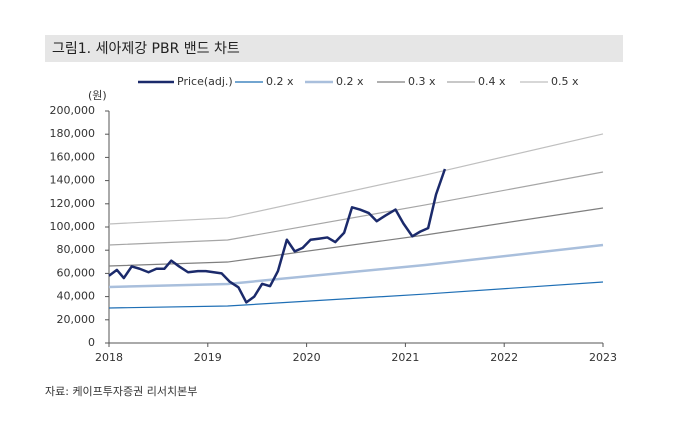 This screenshot has height=437, width=675. Describe the element at coordinates (73, 110) in the screenshot. I see `y-tick-label: 200,000` at that location.